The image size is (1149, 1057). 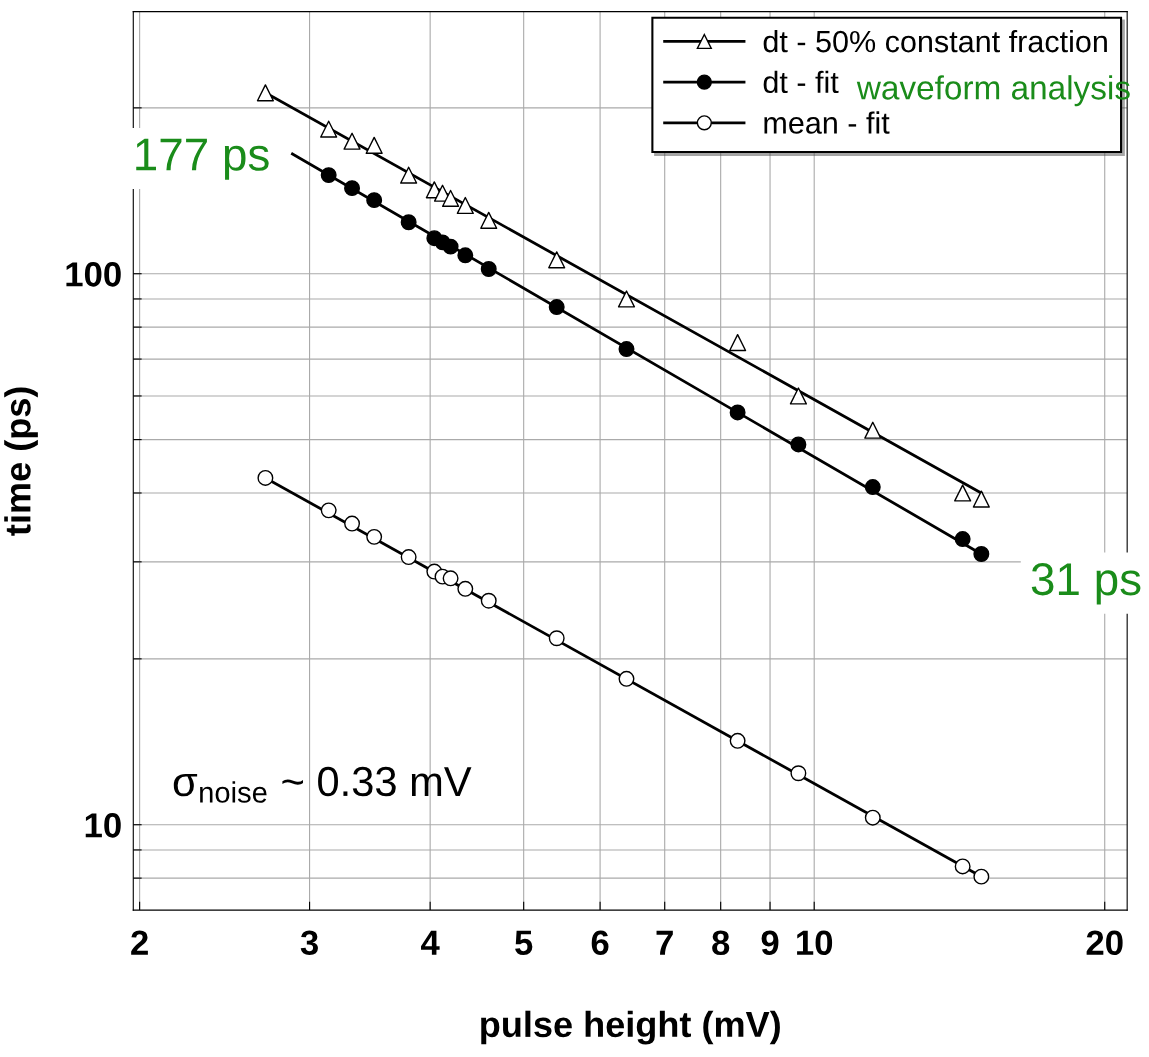 What do you see at coordinates (815, 943) in the screenshot?
I see `x-tick-label: 10` at bounding box center [815, 943].